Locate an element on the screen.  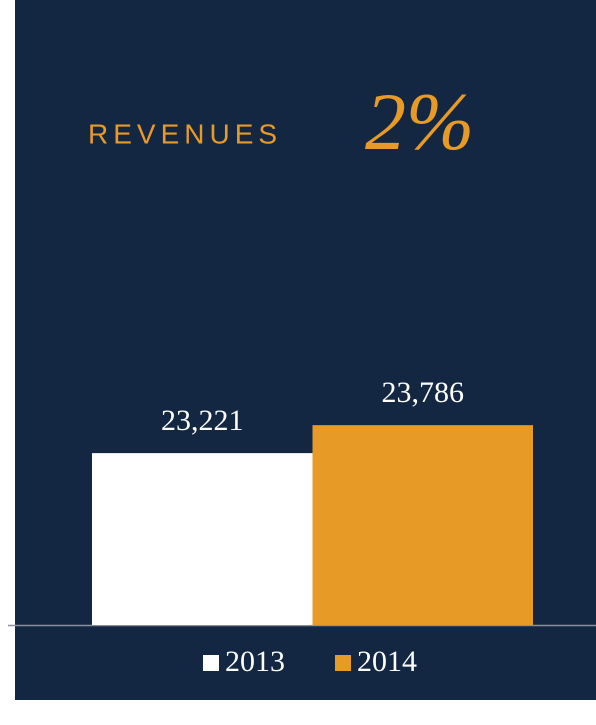
data-label: 23,786 is located at coordinates (423, 392).